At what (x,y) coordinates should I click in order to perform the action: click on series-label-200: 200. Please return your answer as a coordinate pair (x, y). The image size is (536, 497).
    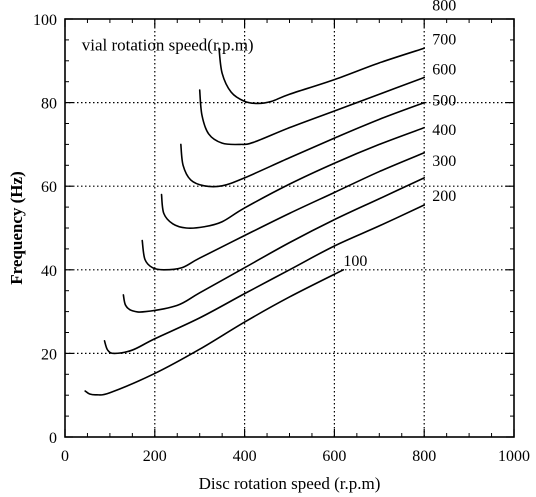
    Looking at the image, I should click on (444, 196).